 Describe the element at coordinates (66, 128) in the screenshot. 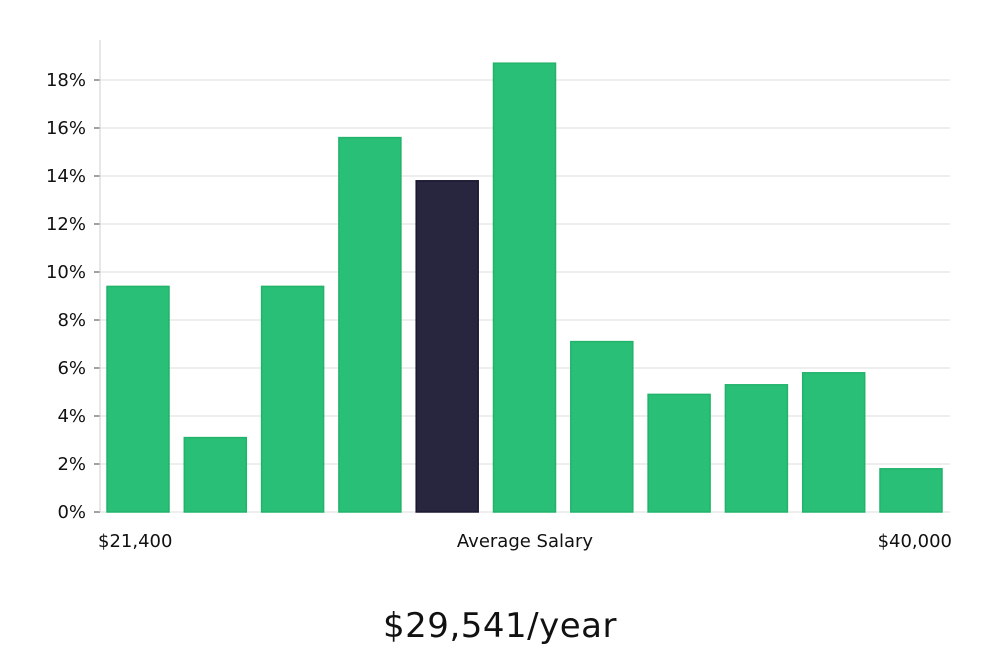

I see `y-tick-label: 16%` at that location.